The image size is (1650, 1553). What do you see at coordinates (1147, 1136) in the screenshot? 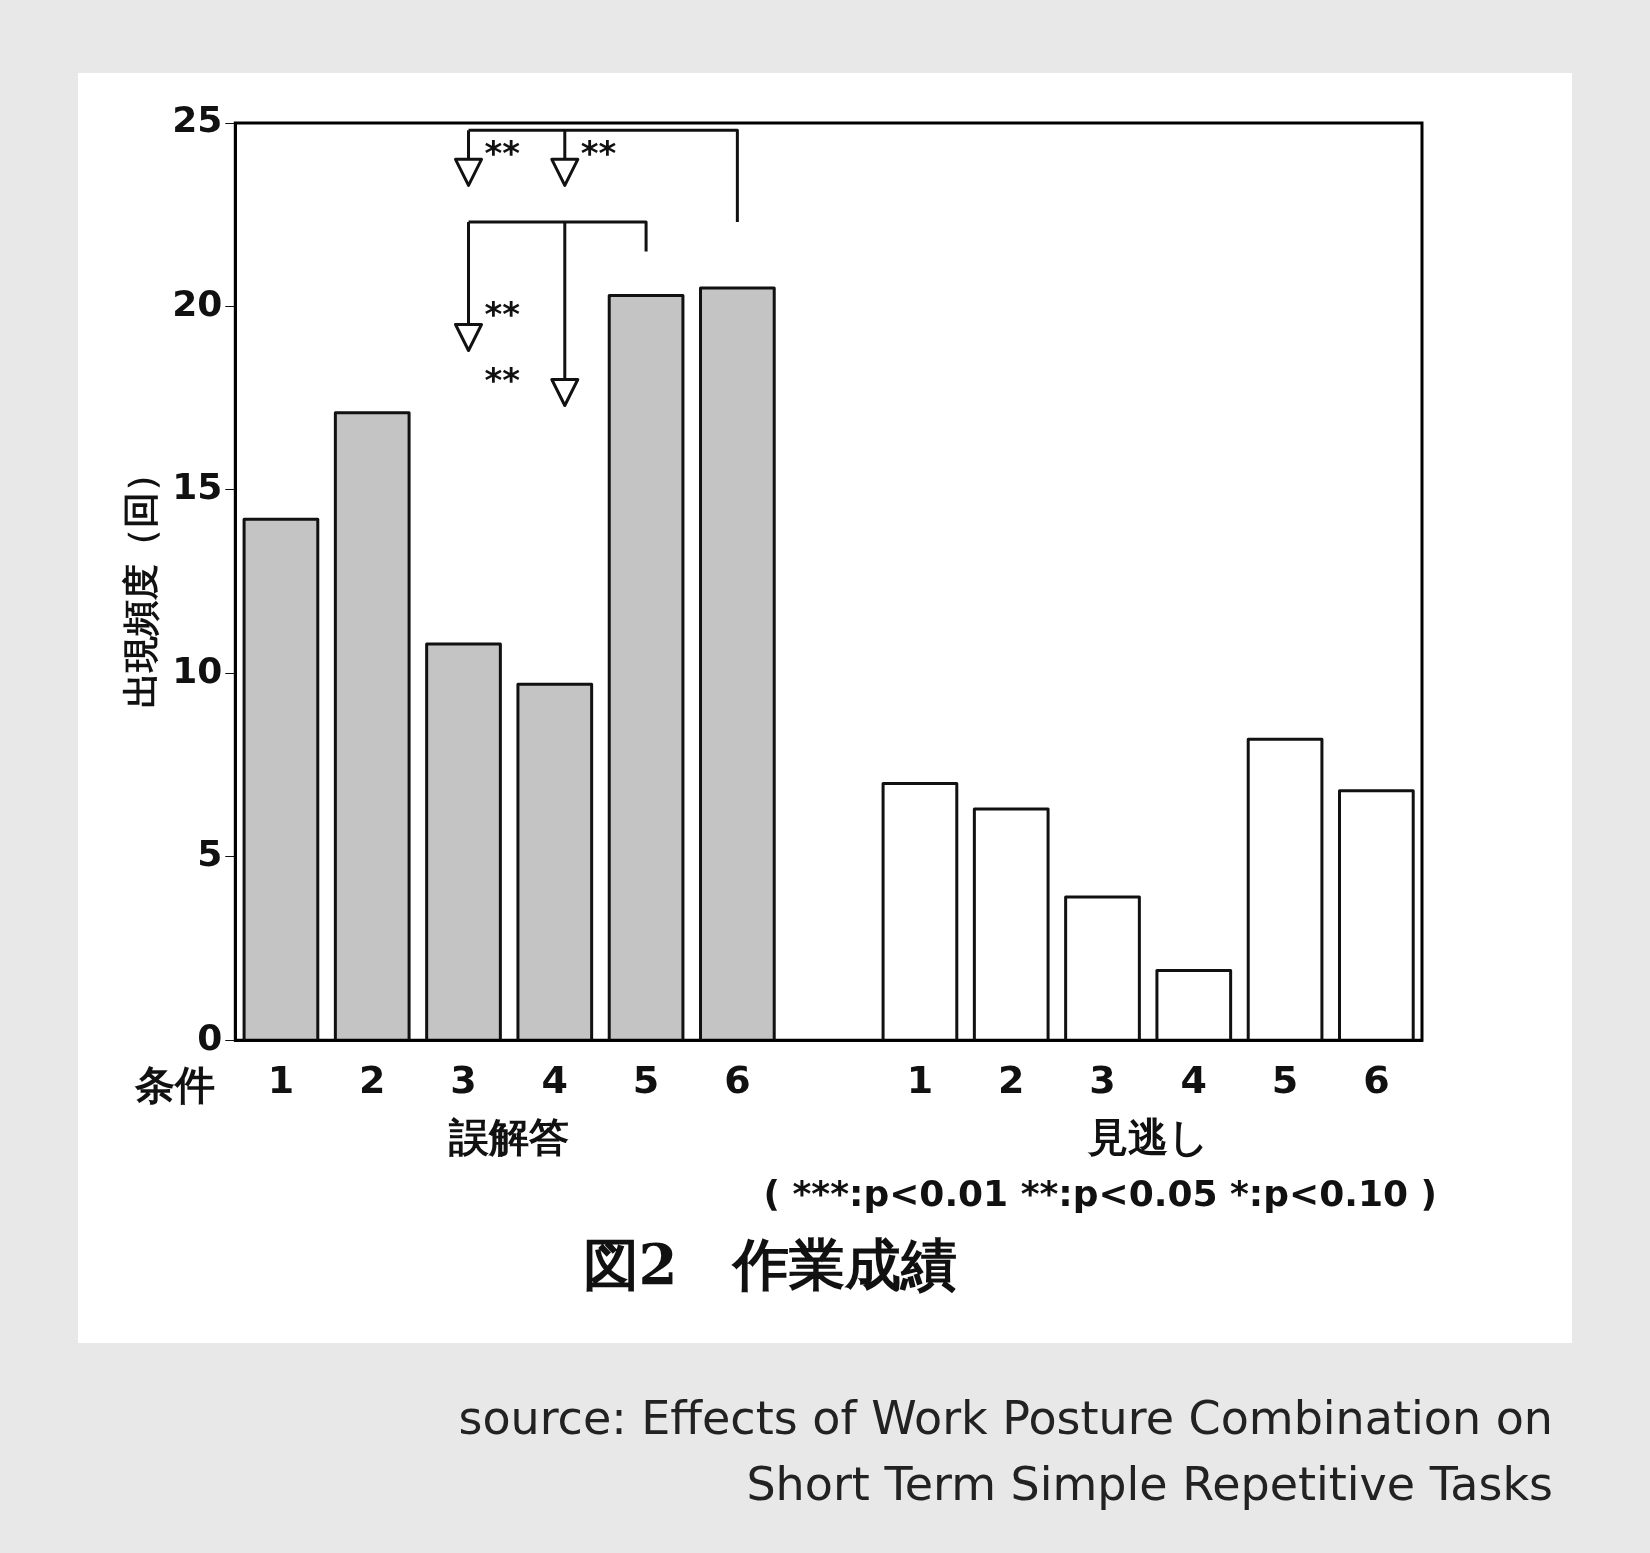
I see `series-label: 見逃し` at bounding box center [1147, 1136].